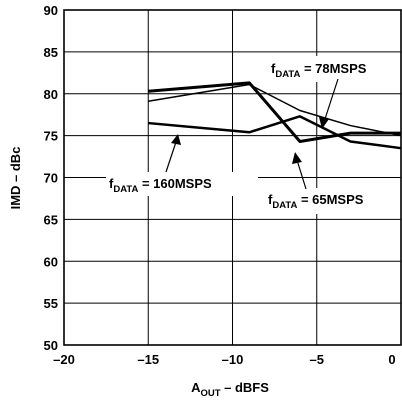  I want to click on y-tick-label: 65, so click(51, 219).